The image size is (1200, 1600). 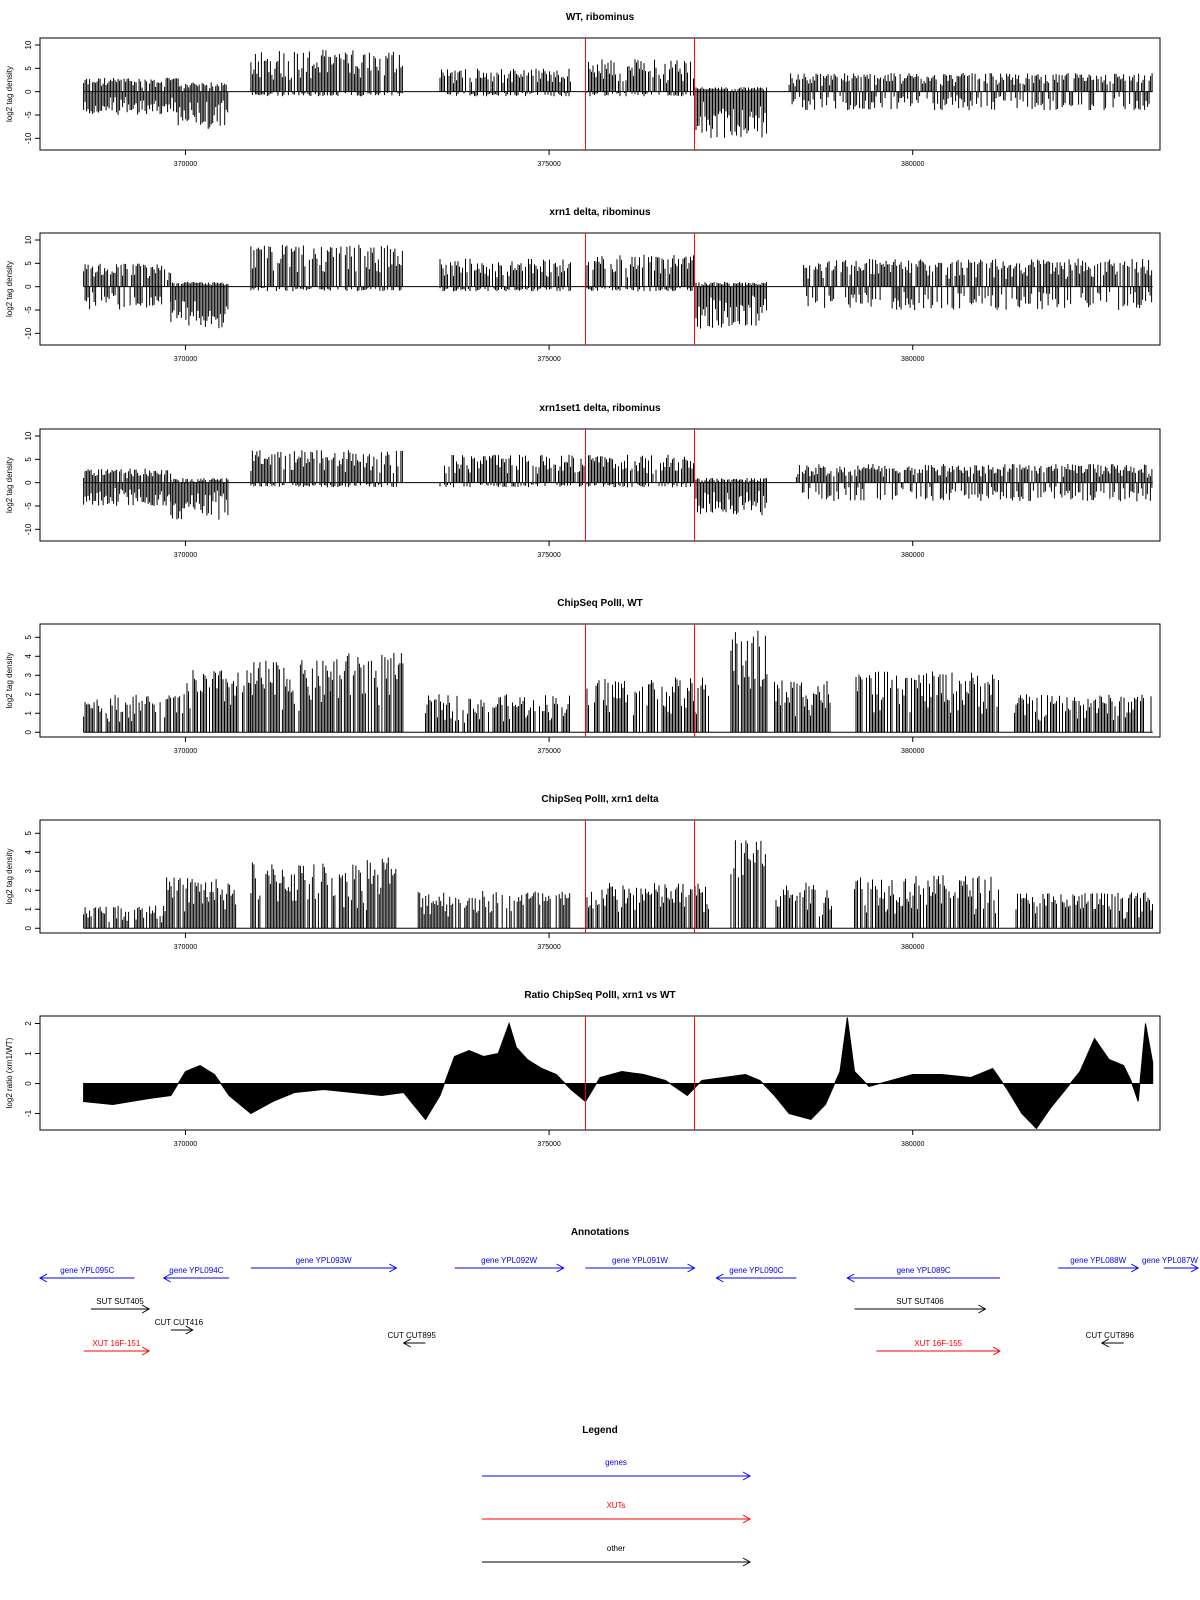 I want to click on feature-arrow: gene YPL094C, so click(x=196, y=1274).